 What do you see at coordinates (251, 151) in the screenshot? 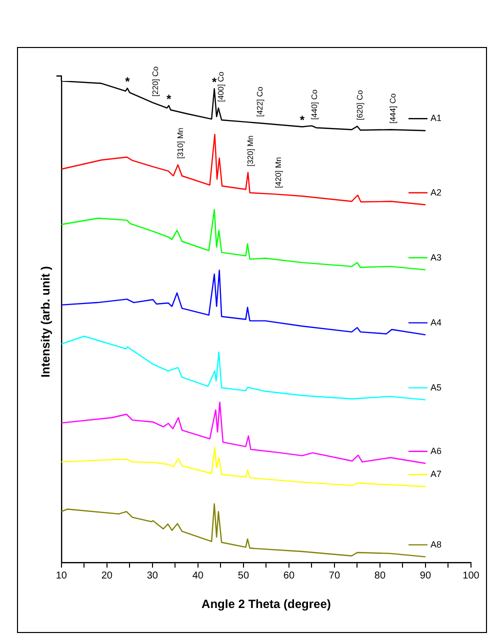
I see `annotation: [320] Mn` at bounding box center [251, 151].